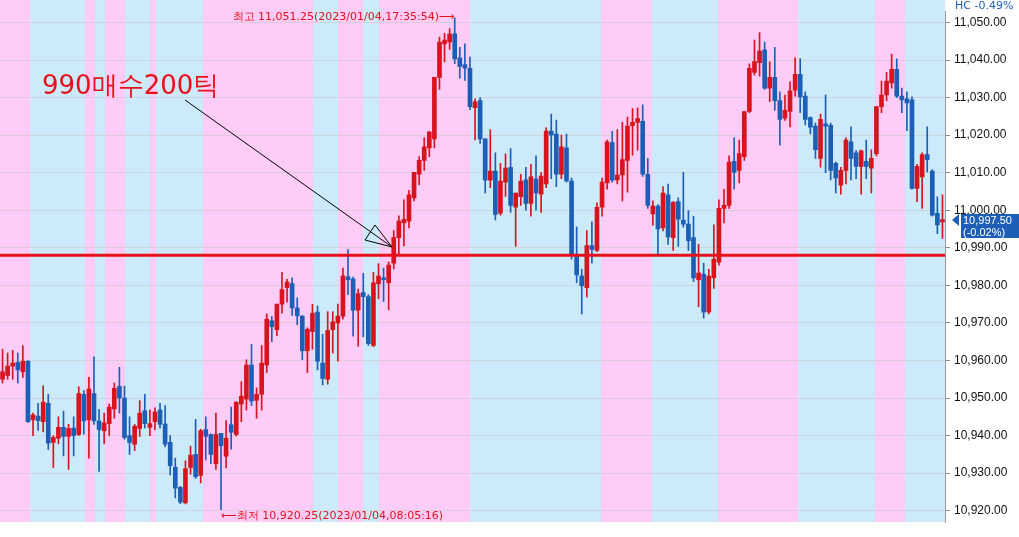 The image size is (1019, 537). What do you see at coordinates (981, 359) in the screenshot?
I see `y-tick-label: 10,960.00` at bounding box center [981, 359].